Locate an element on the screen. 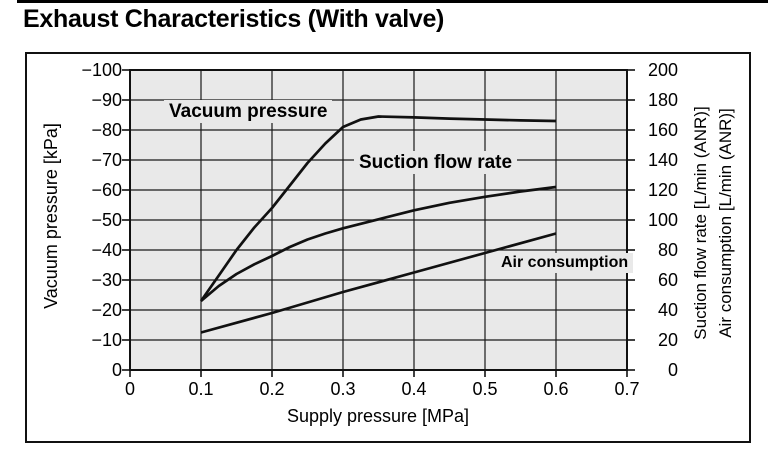  left-y-tick-label: −80 is located at coordinates (106, 130).